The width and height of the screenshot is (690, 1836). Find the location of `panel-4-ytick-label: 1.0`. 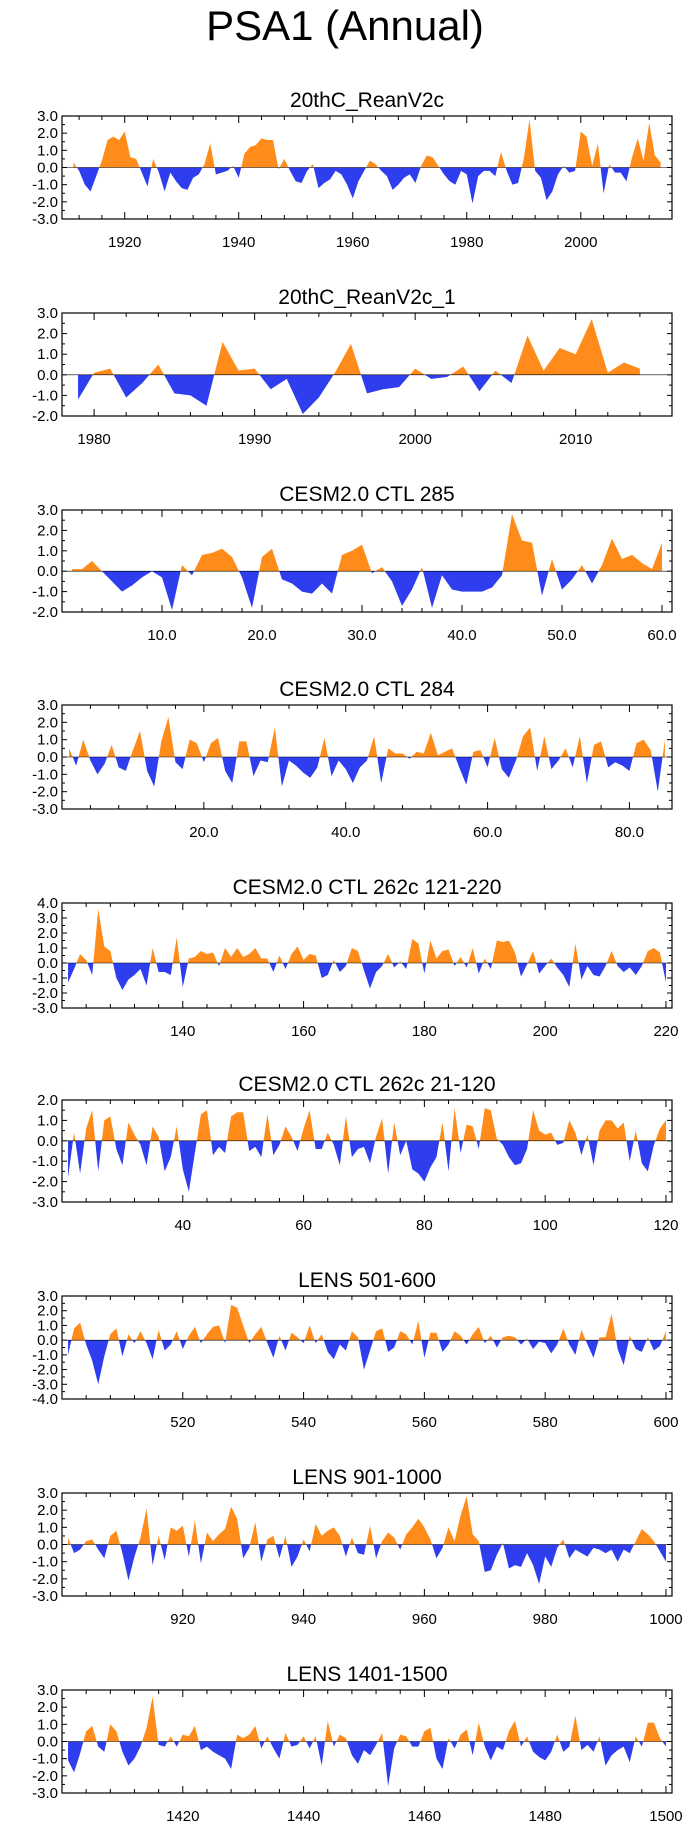

panel-4-ytick-label: 1.0 is located at coordinates (47, 740).